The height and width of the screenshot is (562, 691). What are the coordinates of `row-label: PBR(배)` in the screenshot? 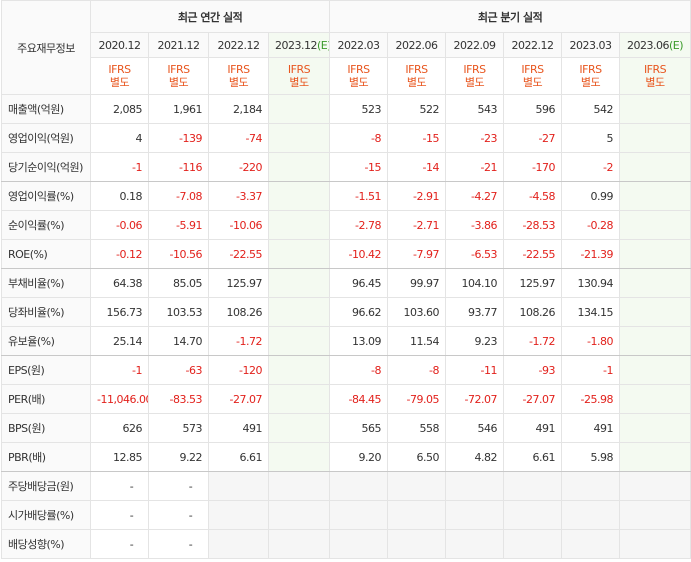 It's located at (46, 457).